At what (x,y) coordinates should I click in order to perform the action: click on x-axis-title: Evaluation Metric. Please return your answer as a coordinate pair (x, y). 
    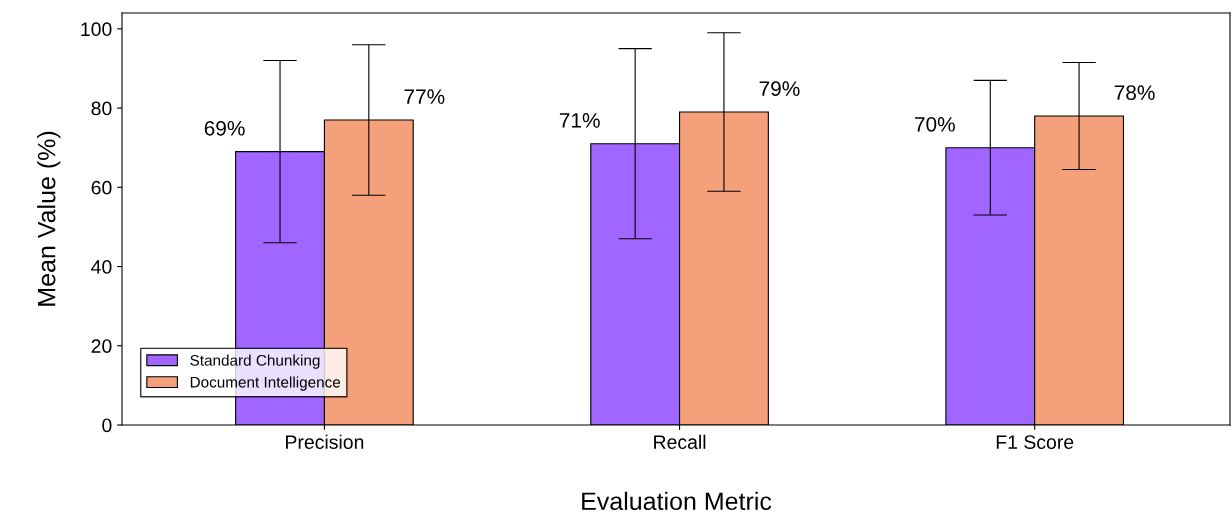
    Looking at the image, I should click on (677, 501).